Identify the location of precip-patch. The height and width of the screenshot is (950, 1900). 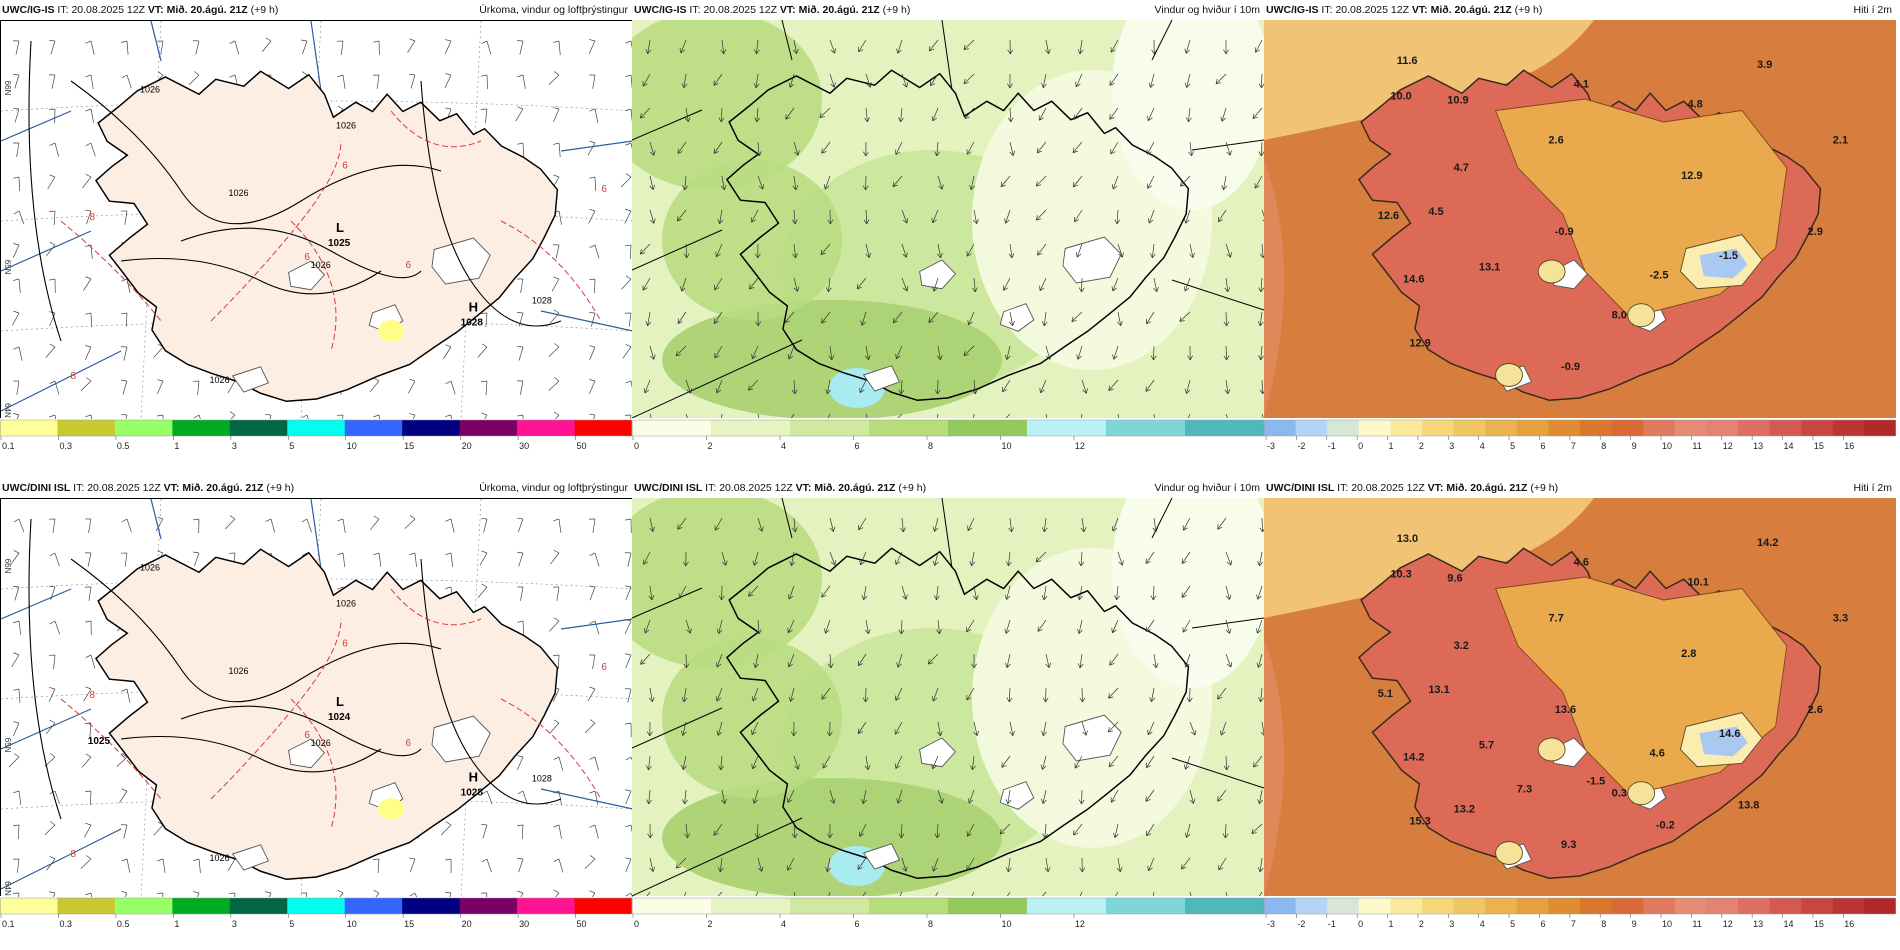
(391, 809).